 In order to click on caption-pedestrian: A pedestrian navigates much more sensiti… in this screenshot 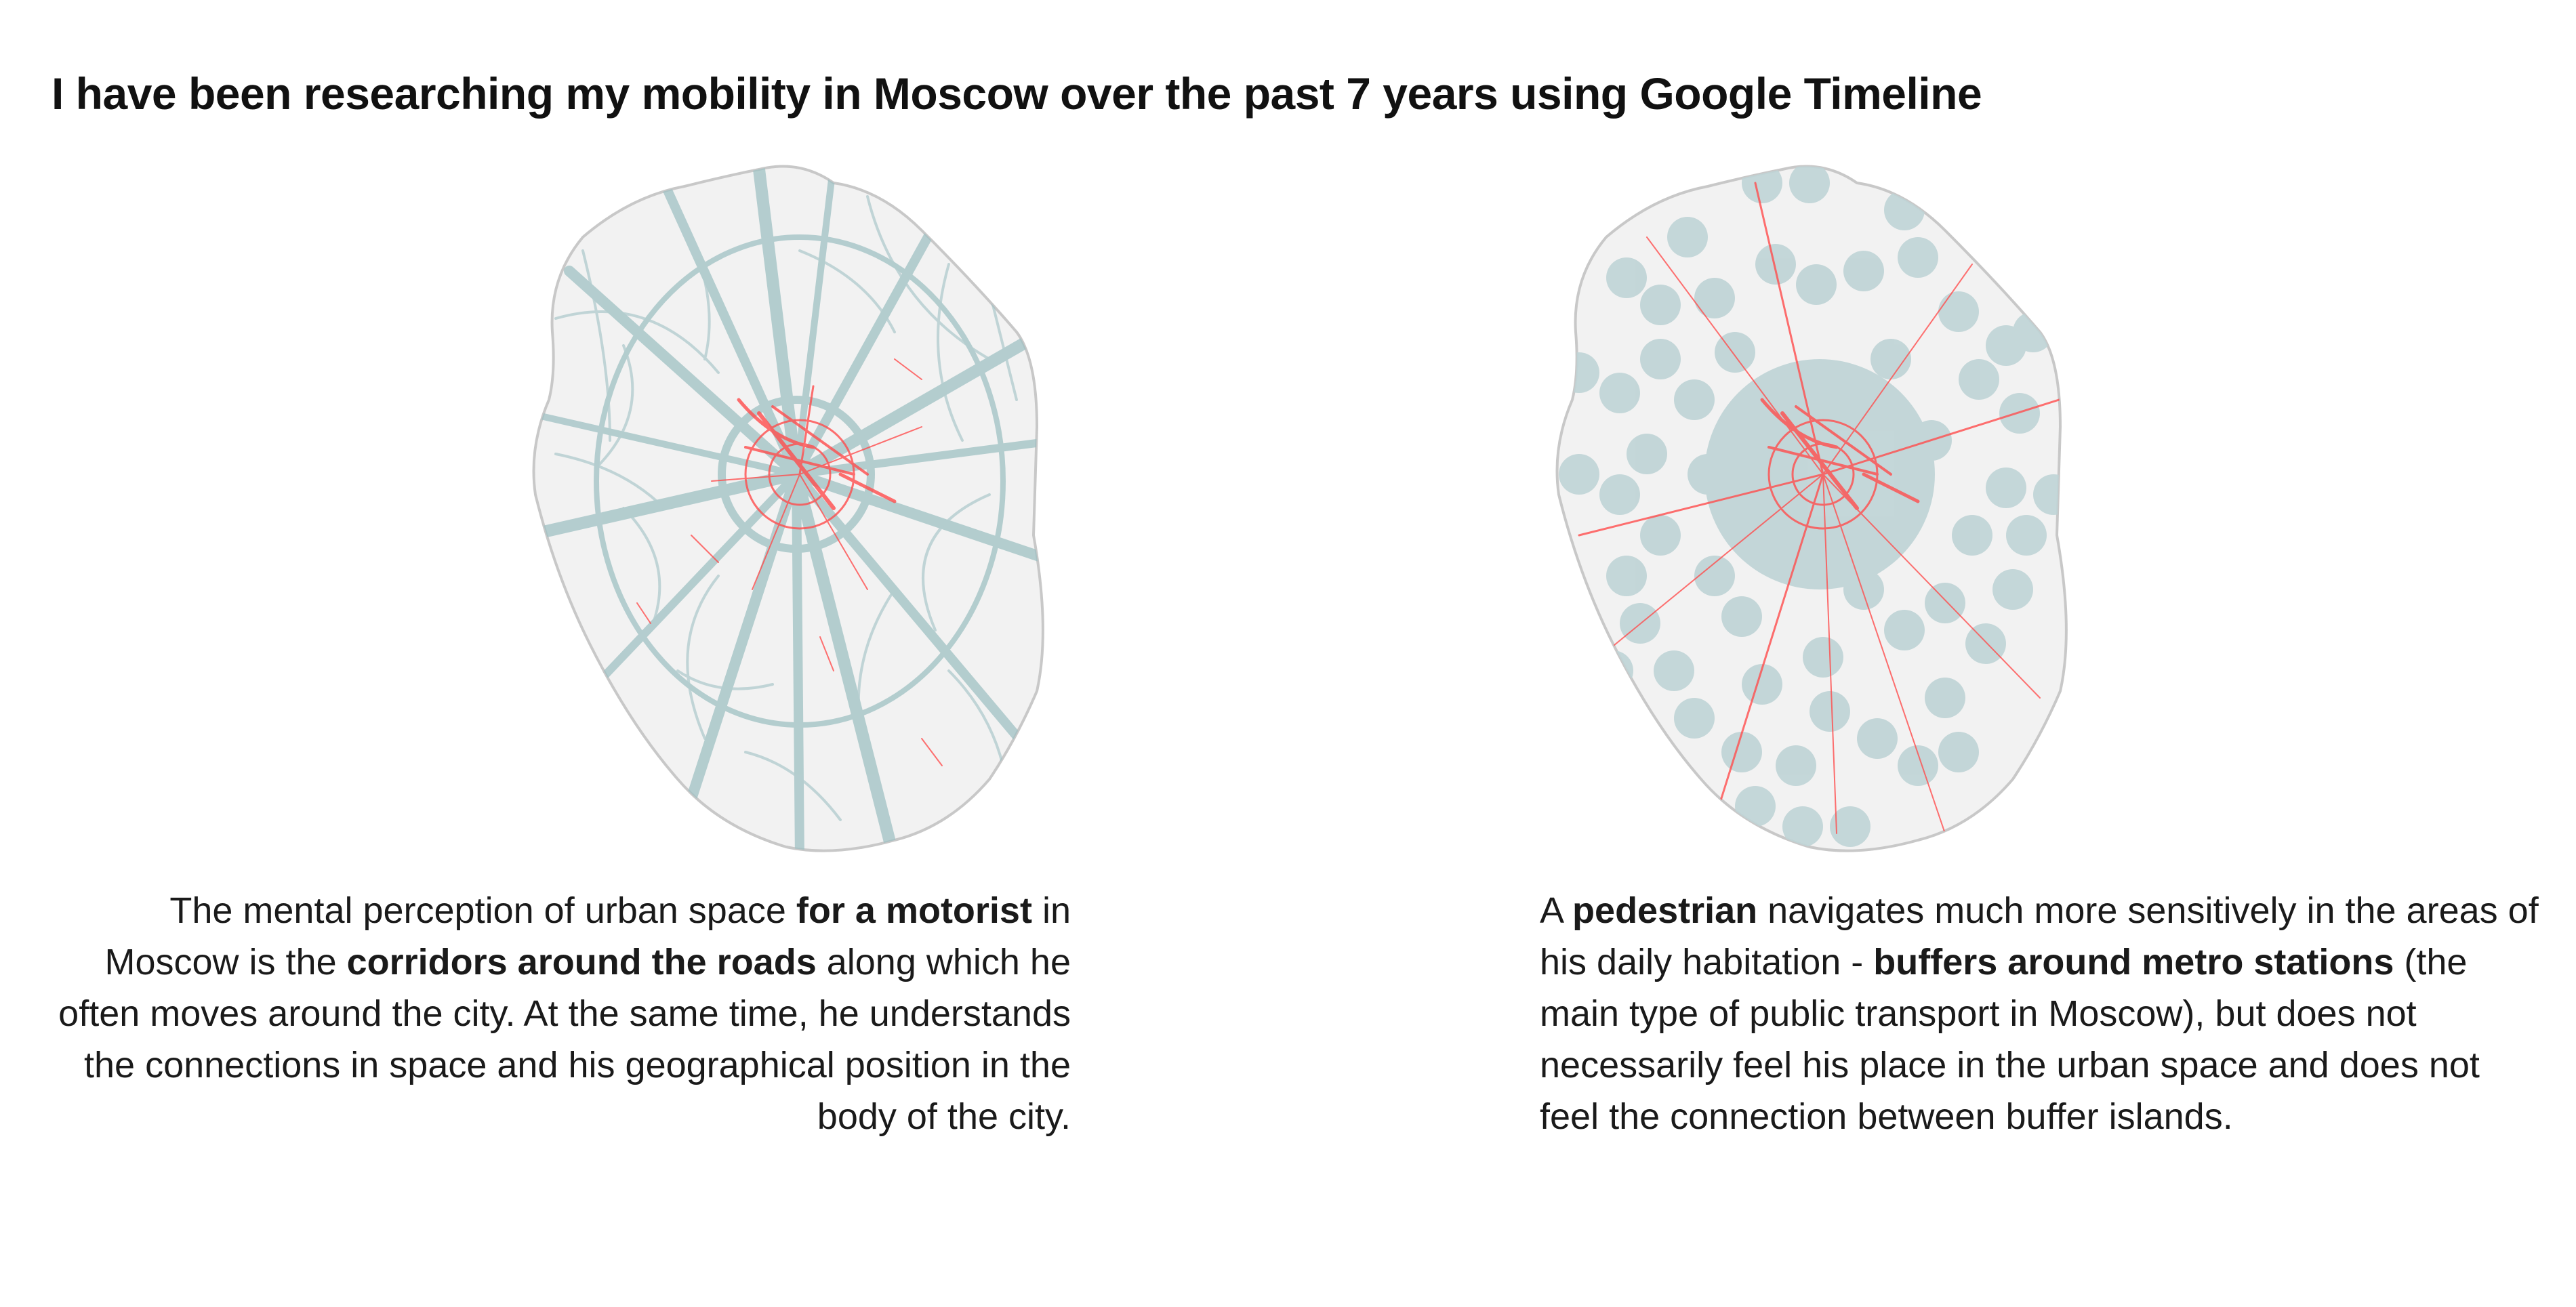, I will do `click(2040, 1013)`.